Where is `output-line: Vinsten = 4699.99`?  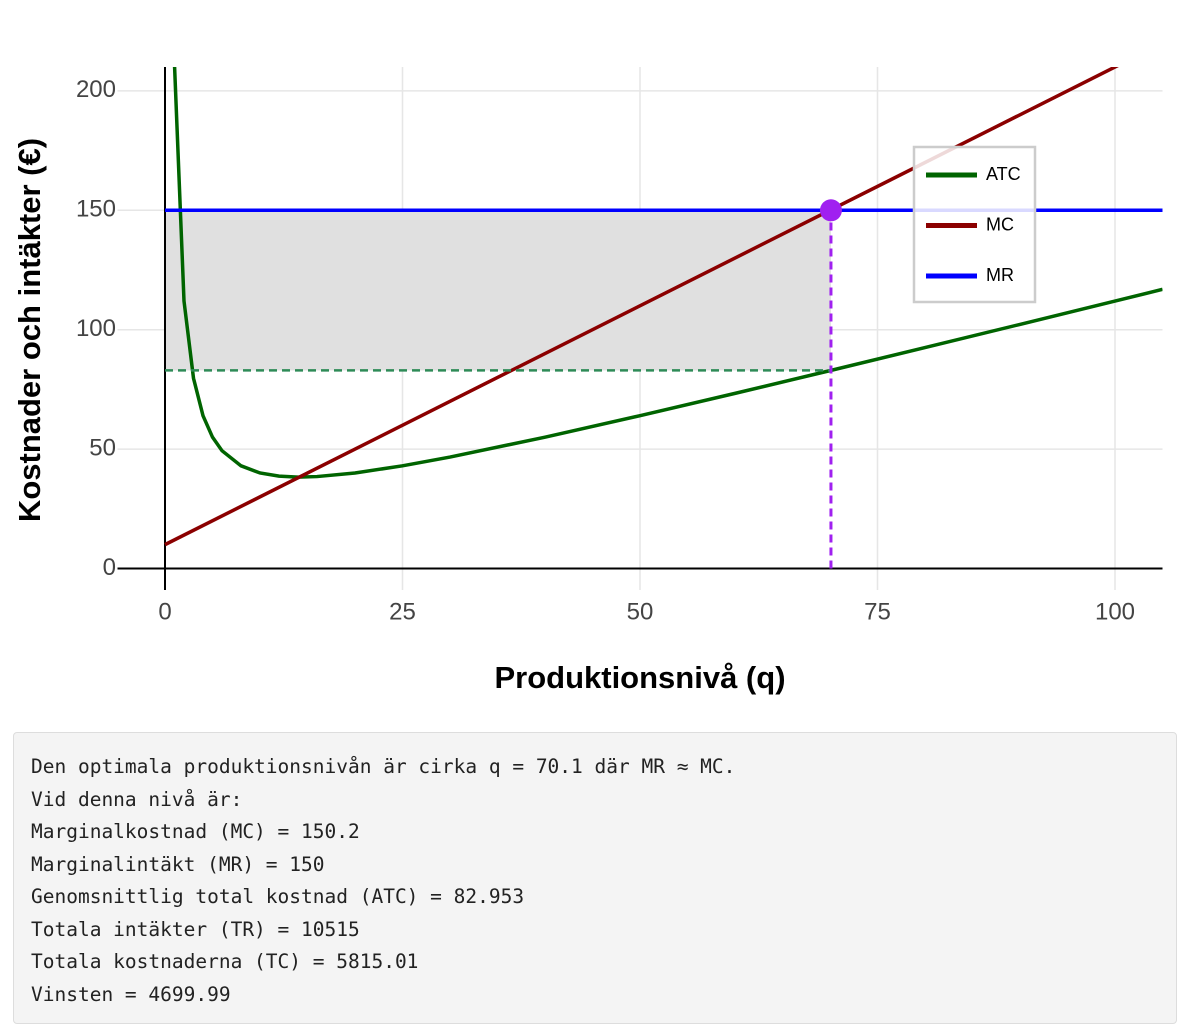
output-line: Vinsten = 4699.99 is located at coordinates (131, 994).